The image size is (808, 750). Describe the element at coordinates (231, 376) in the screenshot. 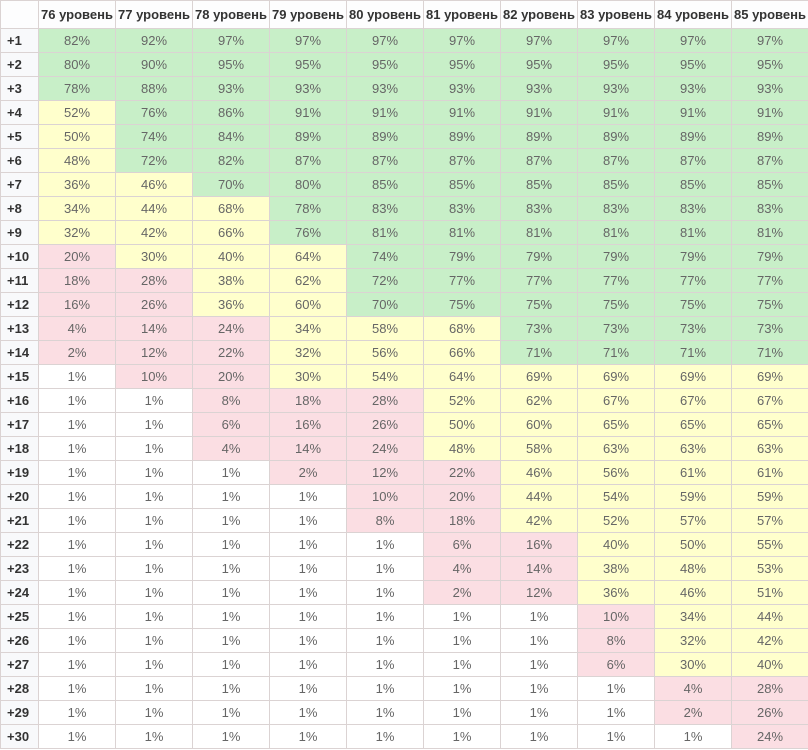

I see `rate-cell: 20%` at that location.